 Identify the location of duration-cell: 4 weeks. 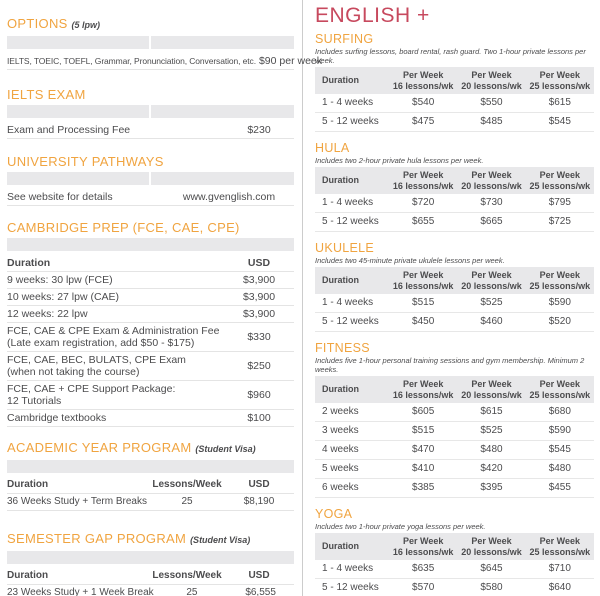
(340, 449).